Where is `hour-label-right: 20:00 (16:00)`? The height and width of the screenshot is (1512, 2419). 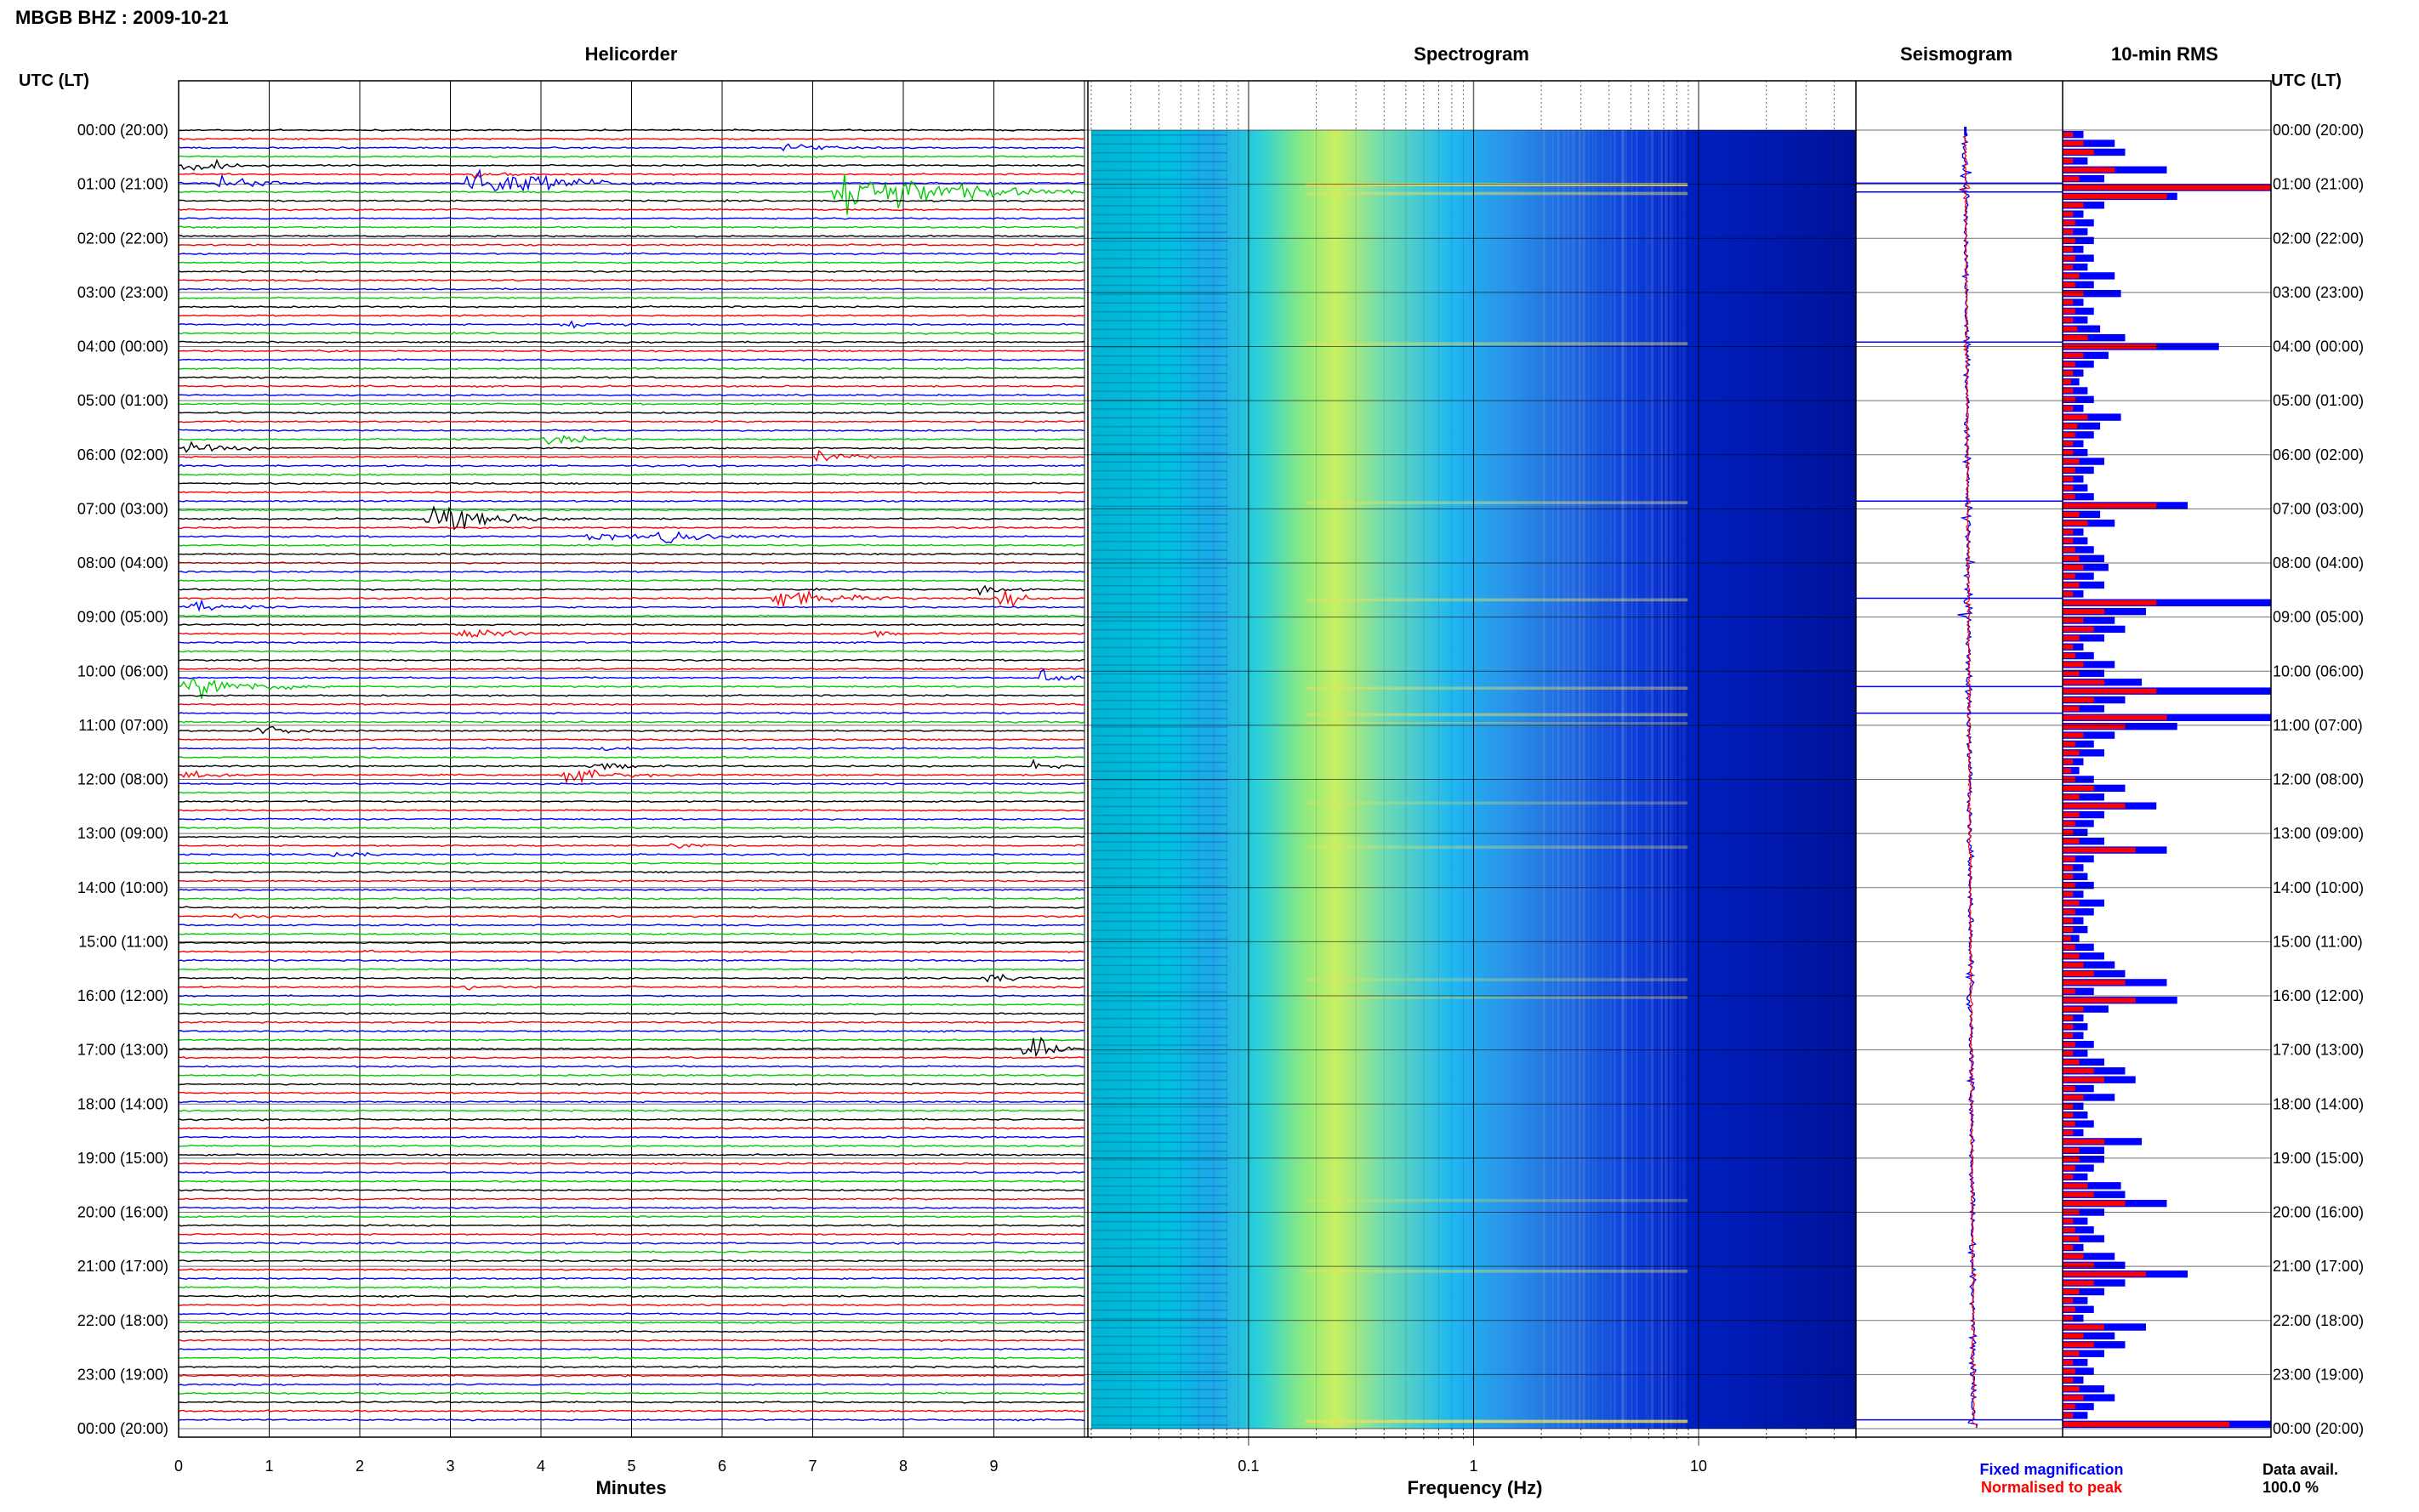
hour-label-right: 20:00 (16:00) is located at coordinates (2318, 1212).